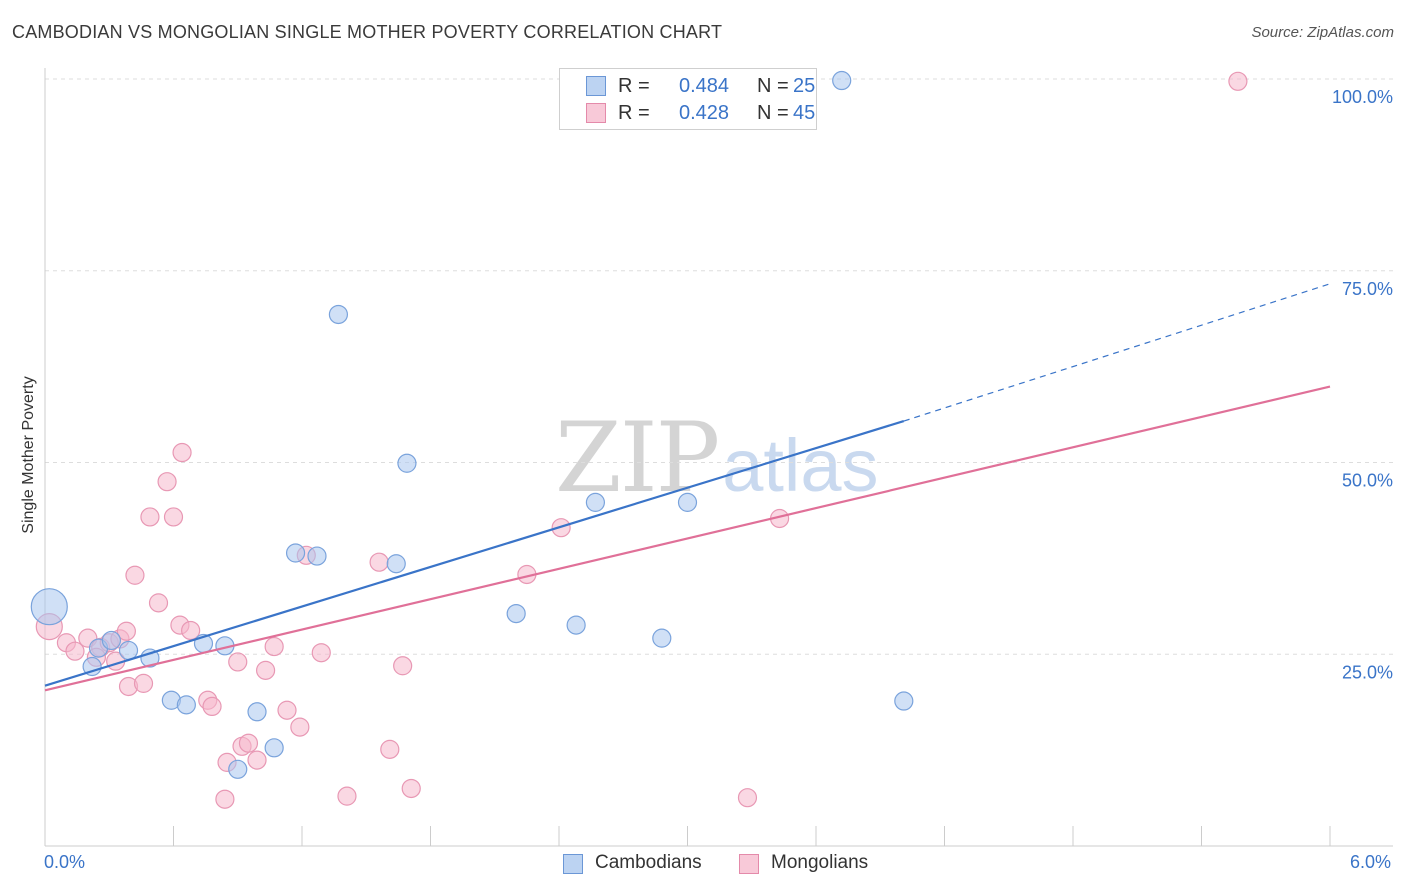 Image resolution: width=1406 pixels, height=892 pixels. I want to click on legend-swatch-mongolians, so click(749, 864).